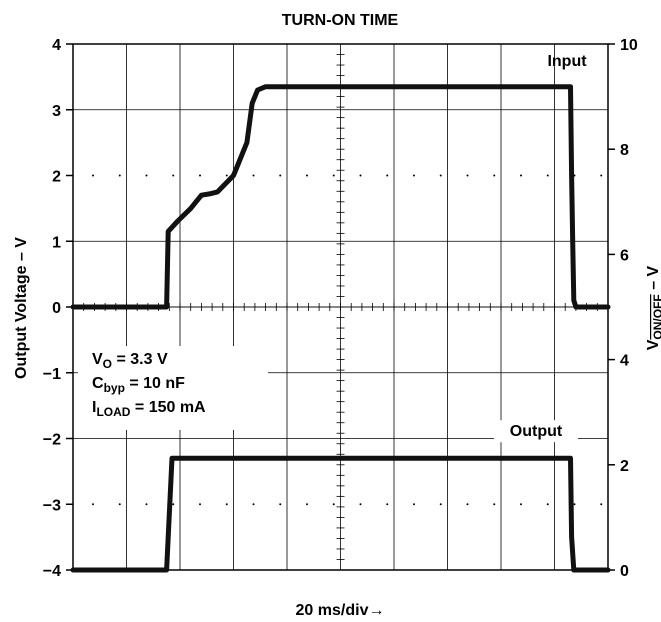 The image size is (661, 622). What do you see at coordinates (656, 316) in the screenshot?
I see `y-axis-right-label-sub: ON/OFF` at bounding box center [656, 316].